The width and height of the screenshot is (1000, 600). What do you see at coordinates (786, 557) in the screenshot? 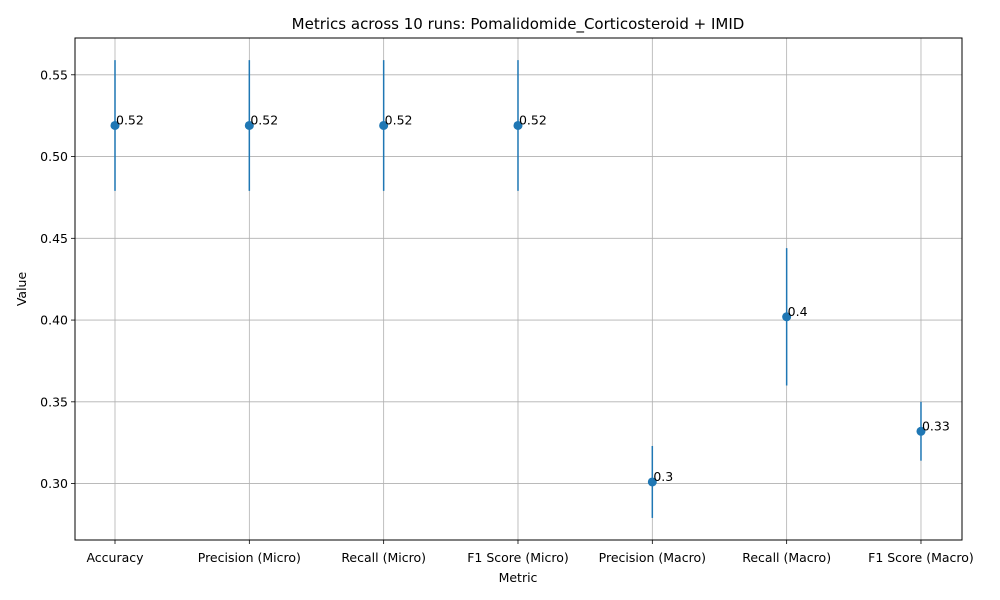
I see `x-tick-label: Recall (Macro)` at bounding box center [786, 557].